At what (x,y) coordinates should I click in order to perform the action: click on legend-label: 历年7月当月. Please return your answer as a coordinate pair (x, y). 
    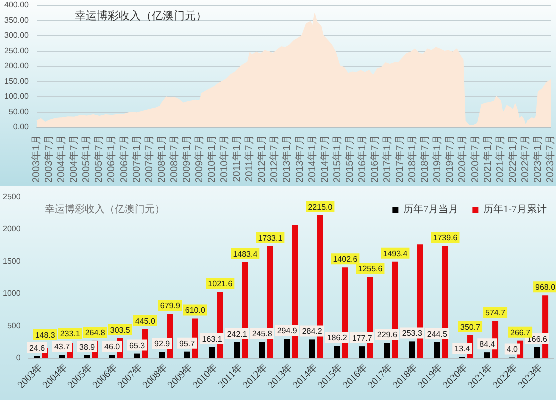
    Looking at the image, I should click on (431, 210).